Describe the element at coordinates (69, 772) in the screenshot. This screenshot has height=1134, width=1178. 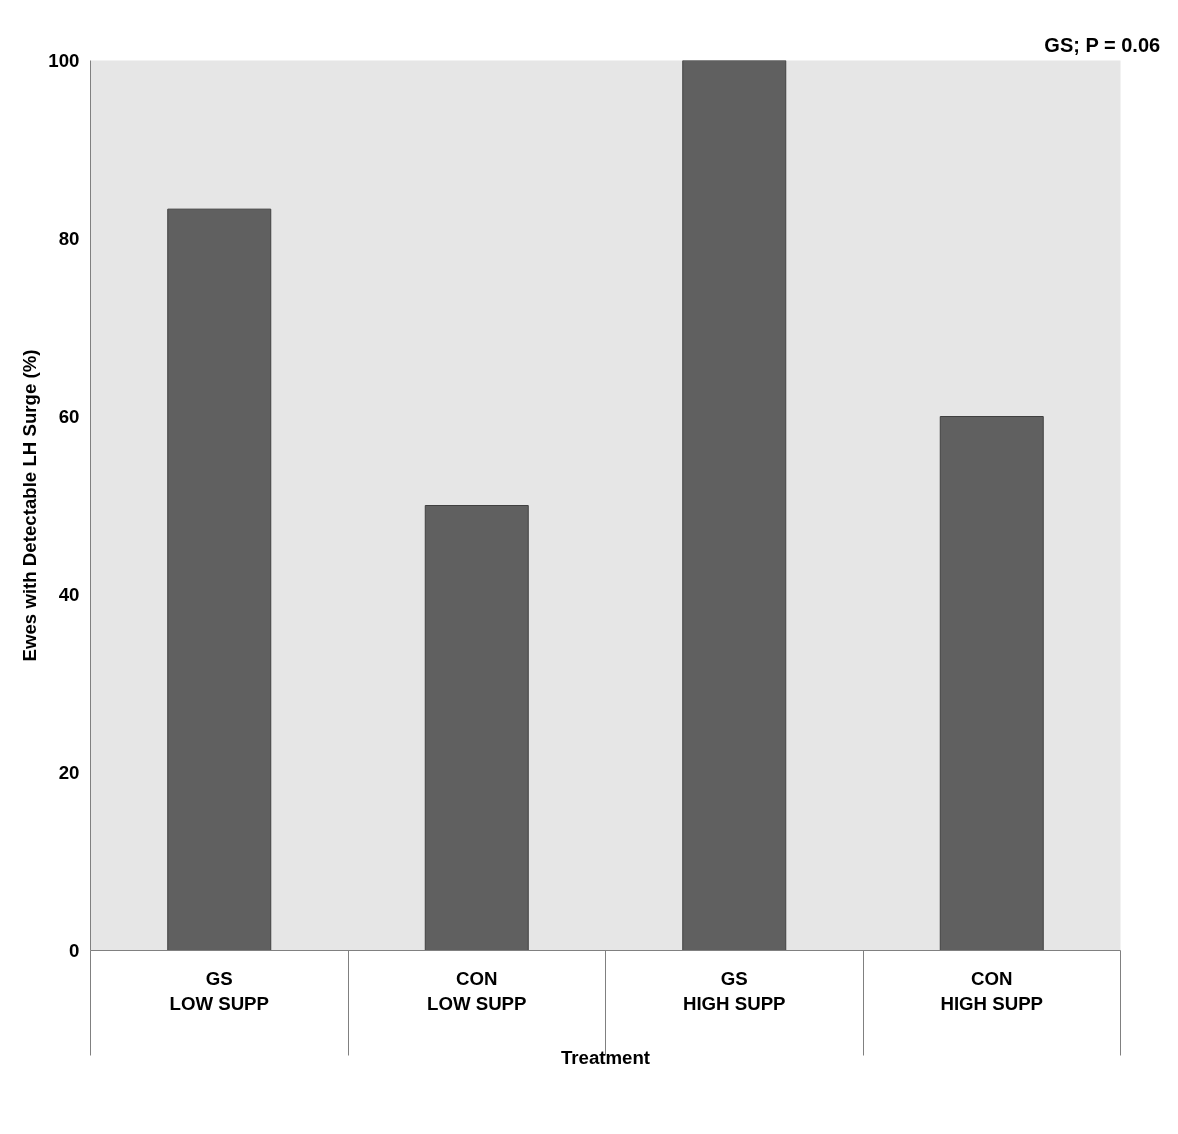
I see `y-tick-label: 20` at that location.